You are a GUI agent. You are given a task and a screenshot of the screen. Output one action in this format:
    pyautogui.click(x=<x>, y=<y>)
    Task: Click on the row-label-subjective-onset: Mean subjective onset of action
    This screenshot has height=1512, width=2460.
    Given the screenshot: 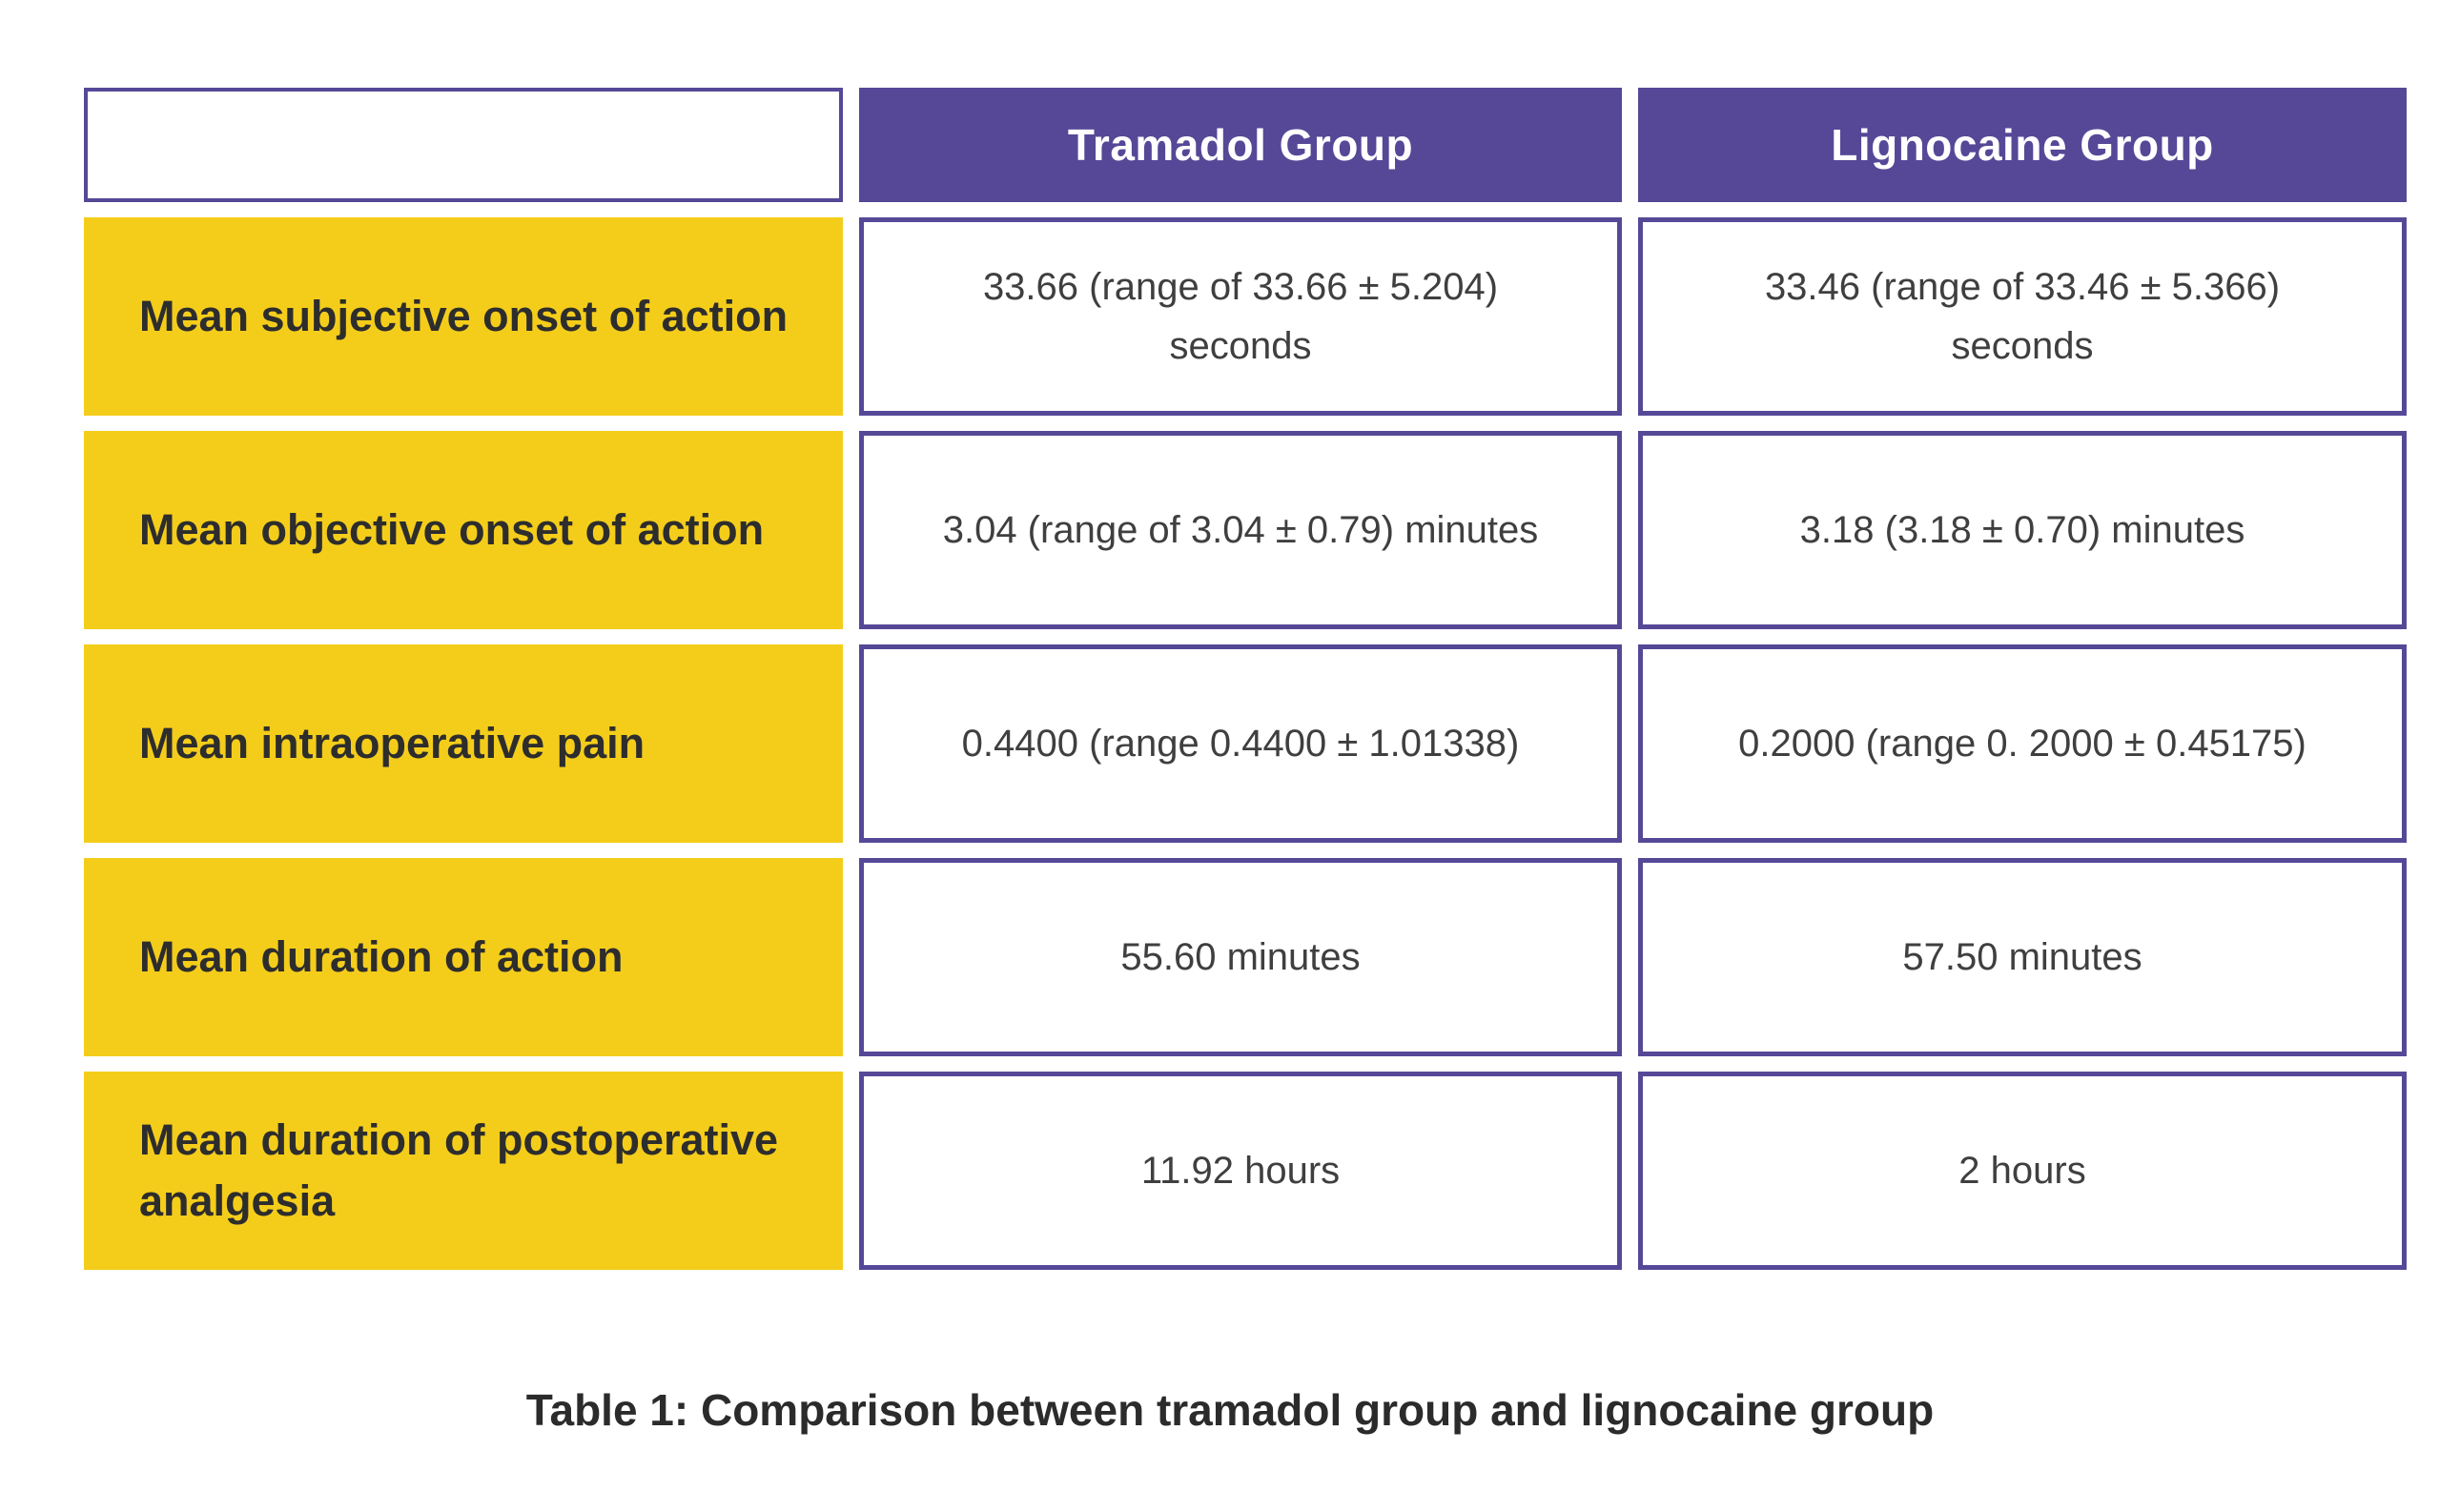 What is the action you would take?
    pyautogui.click(x=463, y=316)
    